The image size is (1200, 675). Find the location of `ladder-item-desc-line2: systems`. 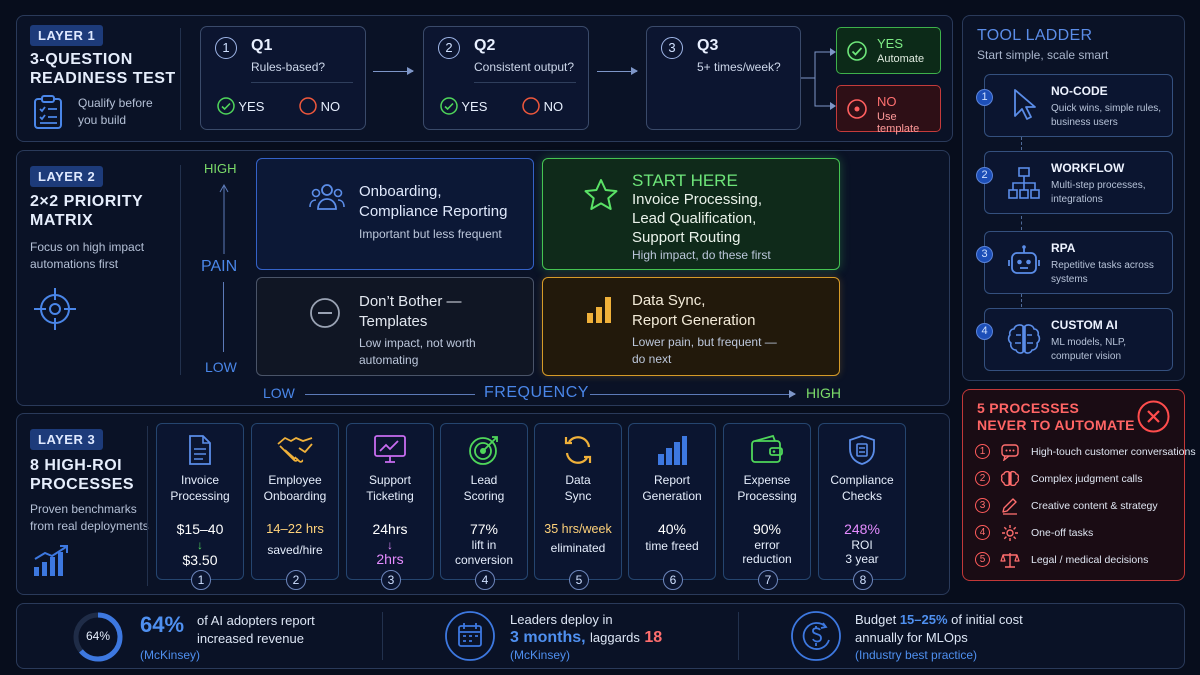

ladder-item-desc-line2: systems is located at coordinates (1069, 279).